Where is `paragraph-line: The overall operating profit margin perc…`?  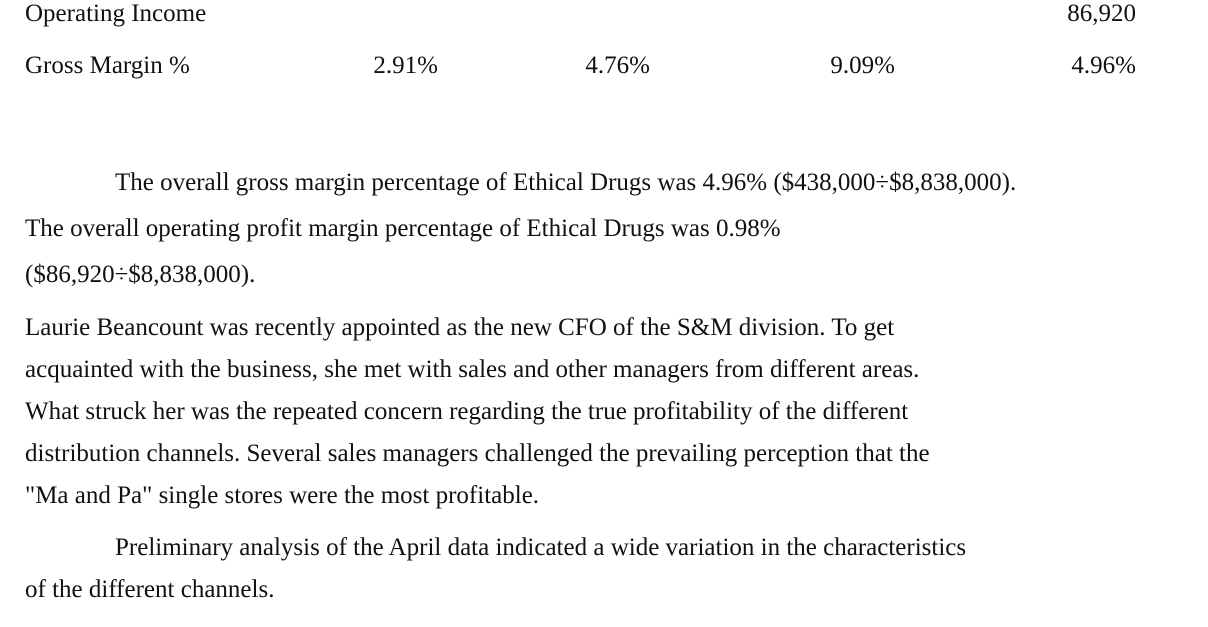
paragraph-line: The overall operating profit margin perc… is located at coordinates (403, 228).